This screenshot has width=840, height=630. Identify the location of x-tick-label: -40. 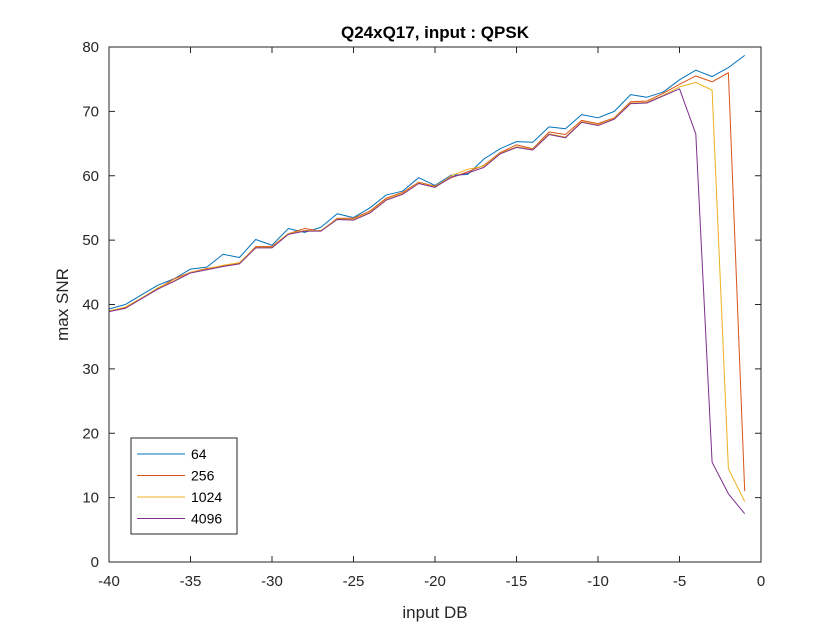
(109, 581).